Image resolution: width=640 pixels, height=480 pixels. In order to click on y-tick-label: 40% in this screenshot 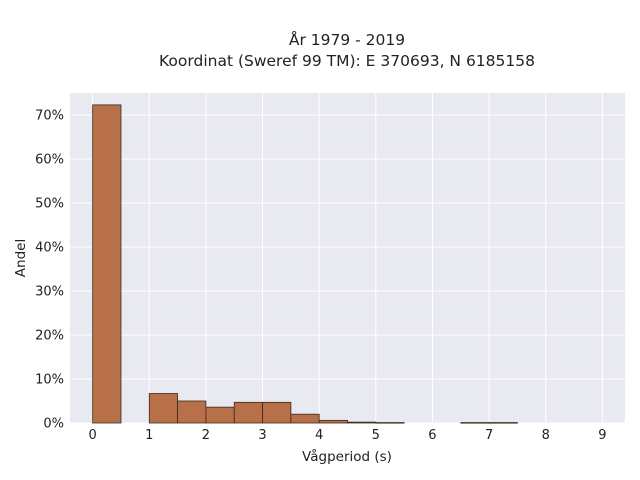, I will do `click(49, 248)`.